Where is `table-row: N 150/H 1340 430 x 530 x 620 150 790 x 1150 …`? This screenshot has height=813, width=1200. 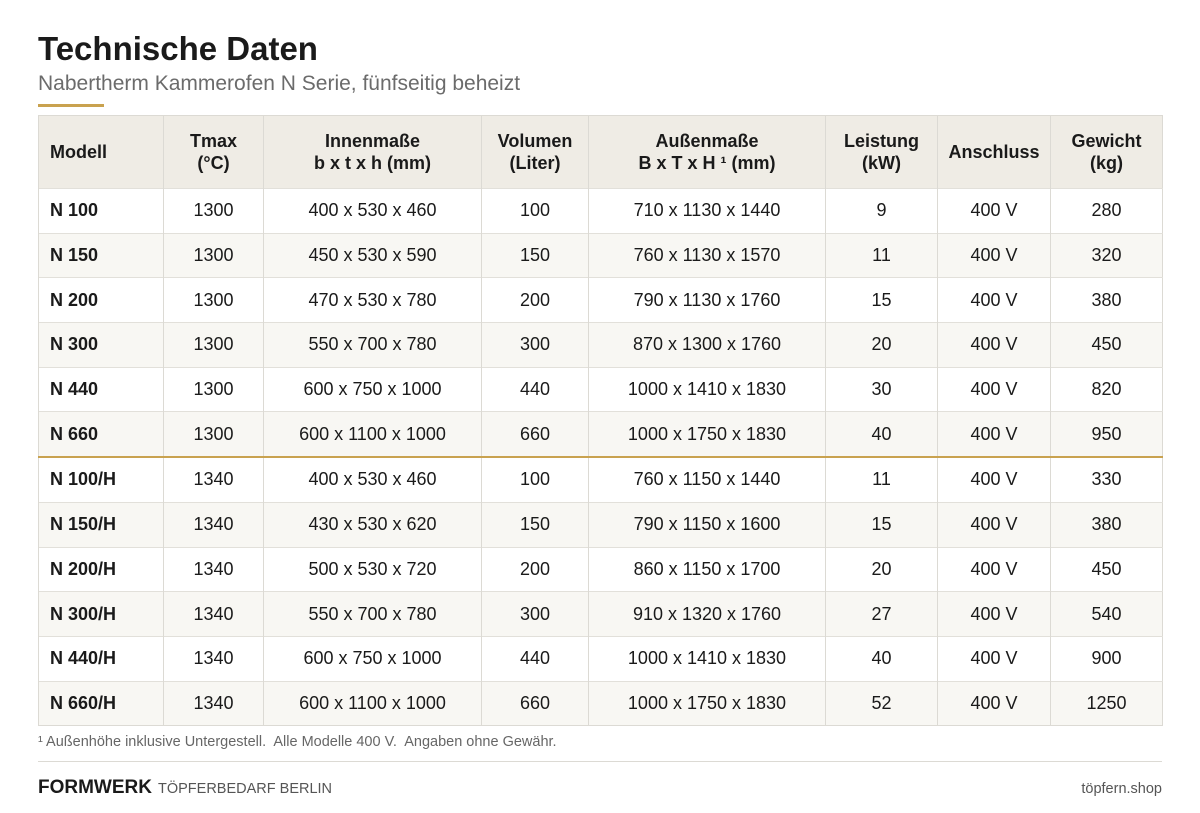
table-row: N 150/H 1340 430 x 530 x 620 150 790 x 1150 … is located at coordinates (600, 524).